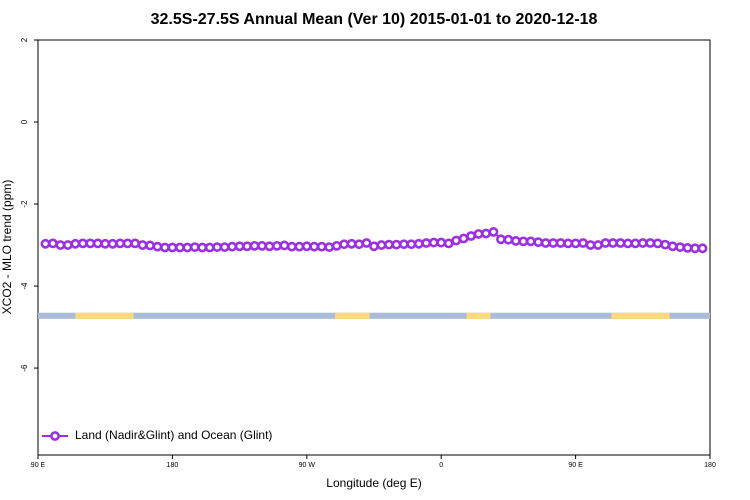  What do you see at coordinates (24, 286) in the screenshot?
I see `y-tick-label: -4` at bounding box center [24, 286].